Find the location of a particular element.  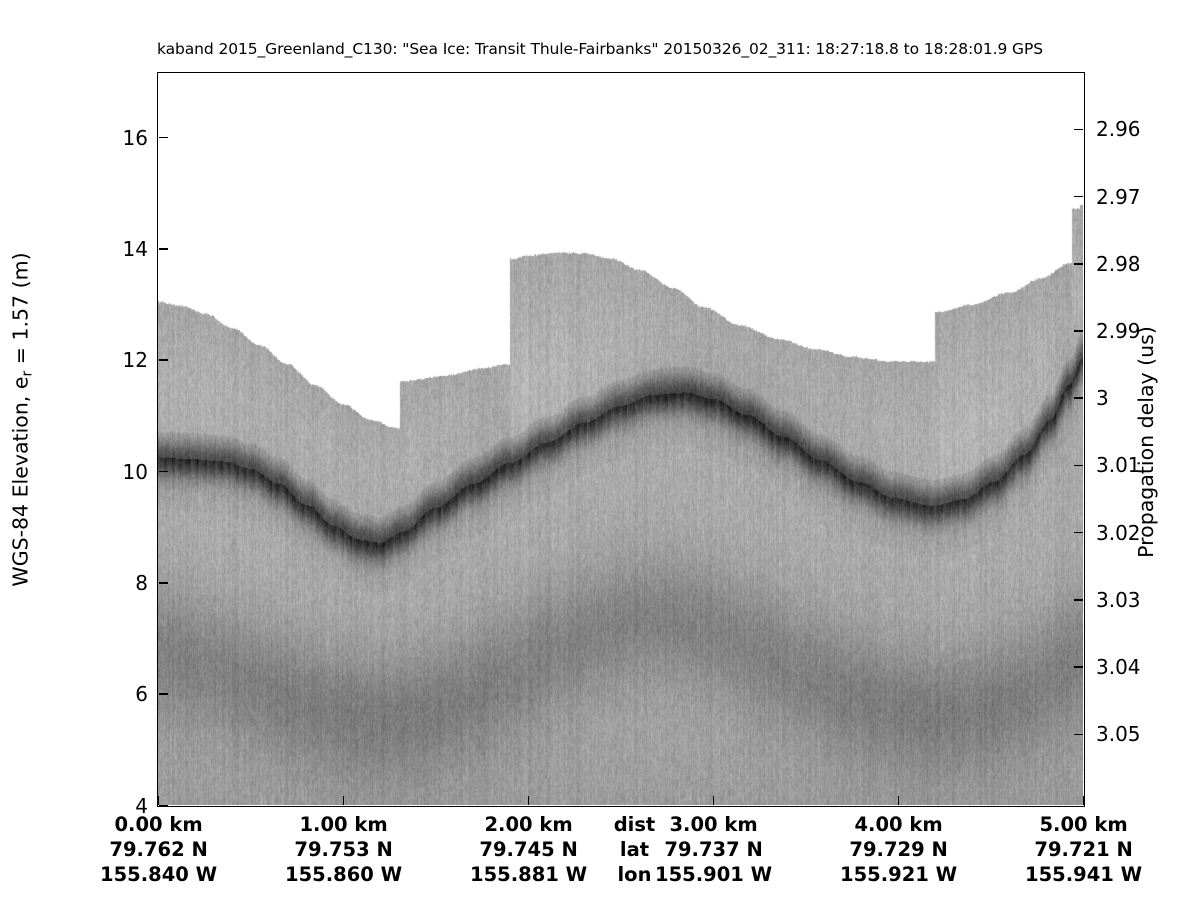

right-axis-tick-label: 2.97 is located at coordinates (1118, 196).